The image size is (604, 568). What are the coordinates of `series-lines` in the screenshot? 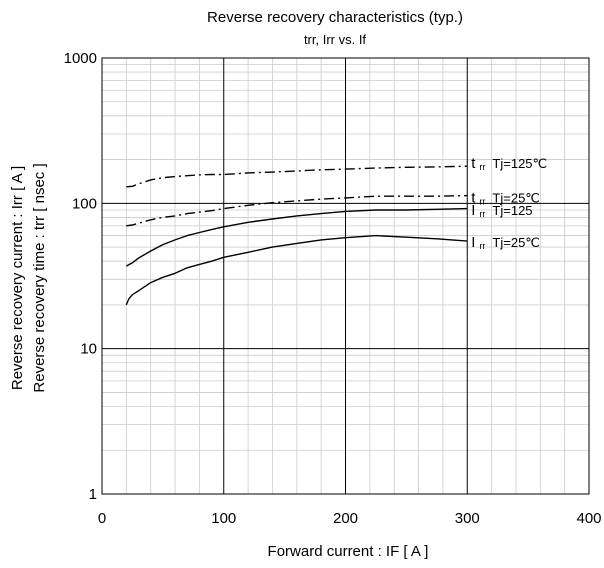 It's located at (296, 235).